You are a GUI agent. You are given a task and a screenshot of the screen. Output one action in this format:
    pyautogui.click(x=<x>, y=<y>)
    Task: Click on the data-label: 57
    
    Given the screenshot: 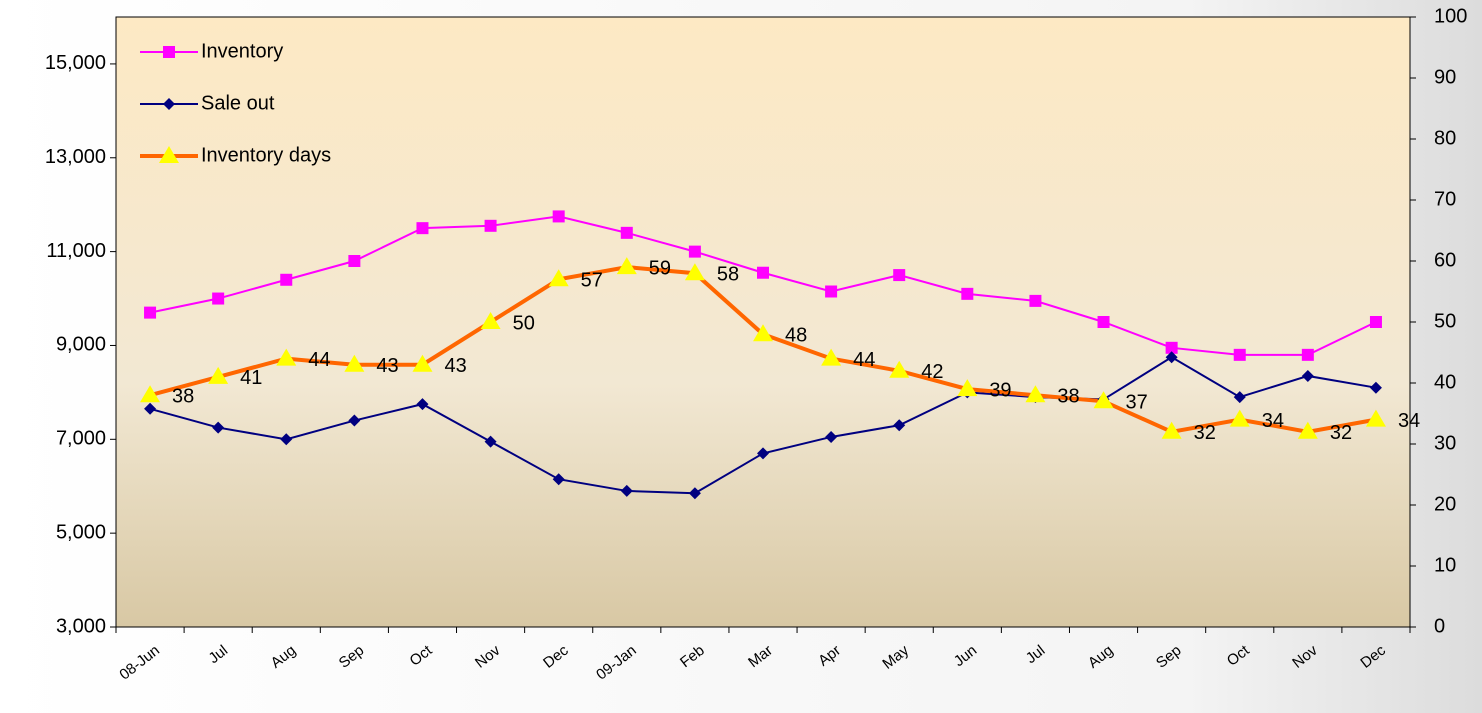 What is the action you would take?
    pyautogui.click(x=592, y=281)
    